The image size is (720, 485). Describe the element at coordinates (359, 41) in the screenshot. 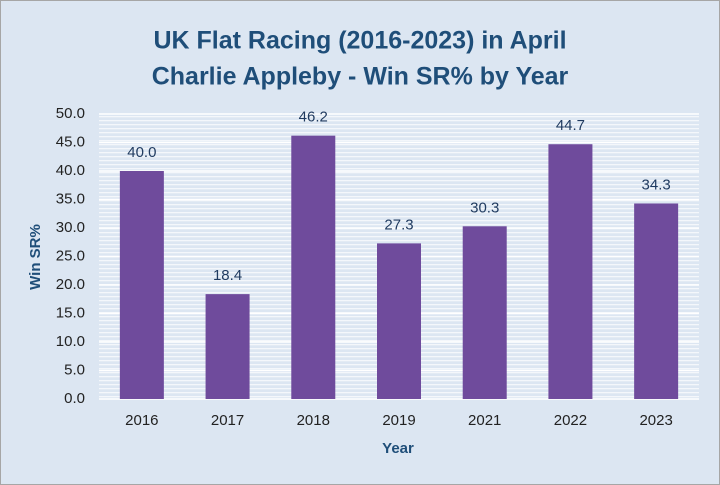

I see `chart-title: UK Flat Racing (2016-2023) in April` at that location.